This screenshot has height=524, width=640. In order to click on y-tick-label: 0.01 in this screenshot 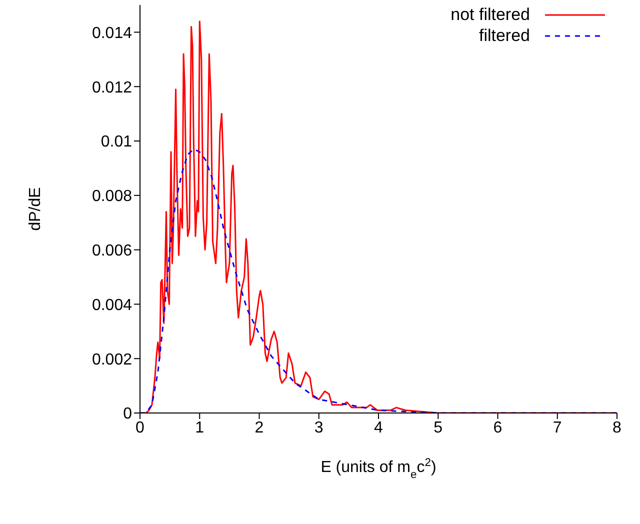, I will do `click(116, 142)`.